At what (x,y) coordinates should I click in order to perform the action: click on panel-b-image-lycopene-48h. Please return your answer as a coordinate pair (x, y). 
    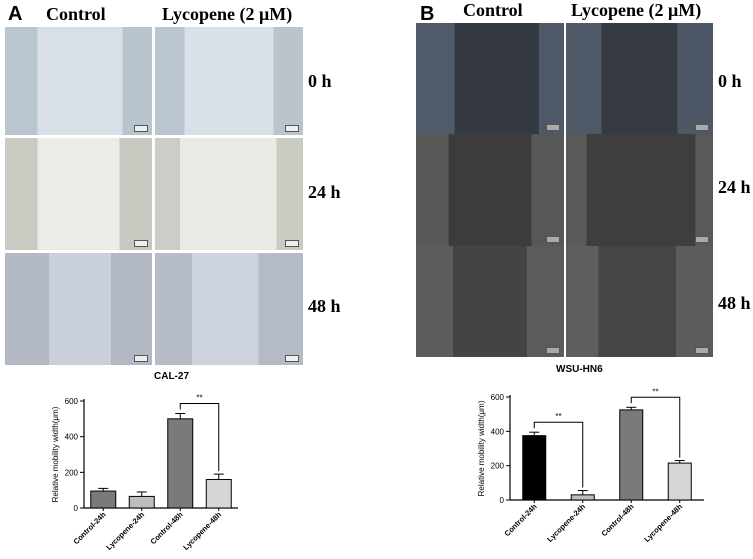
    Looking at the image, I should click on (639, 301).